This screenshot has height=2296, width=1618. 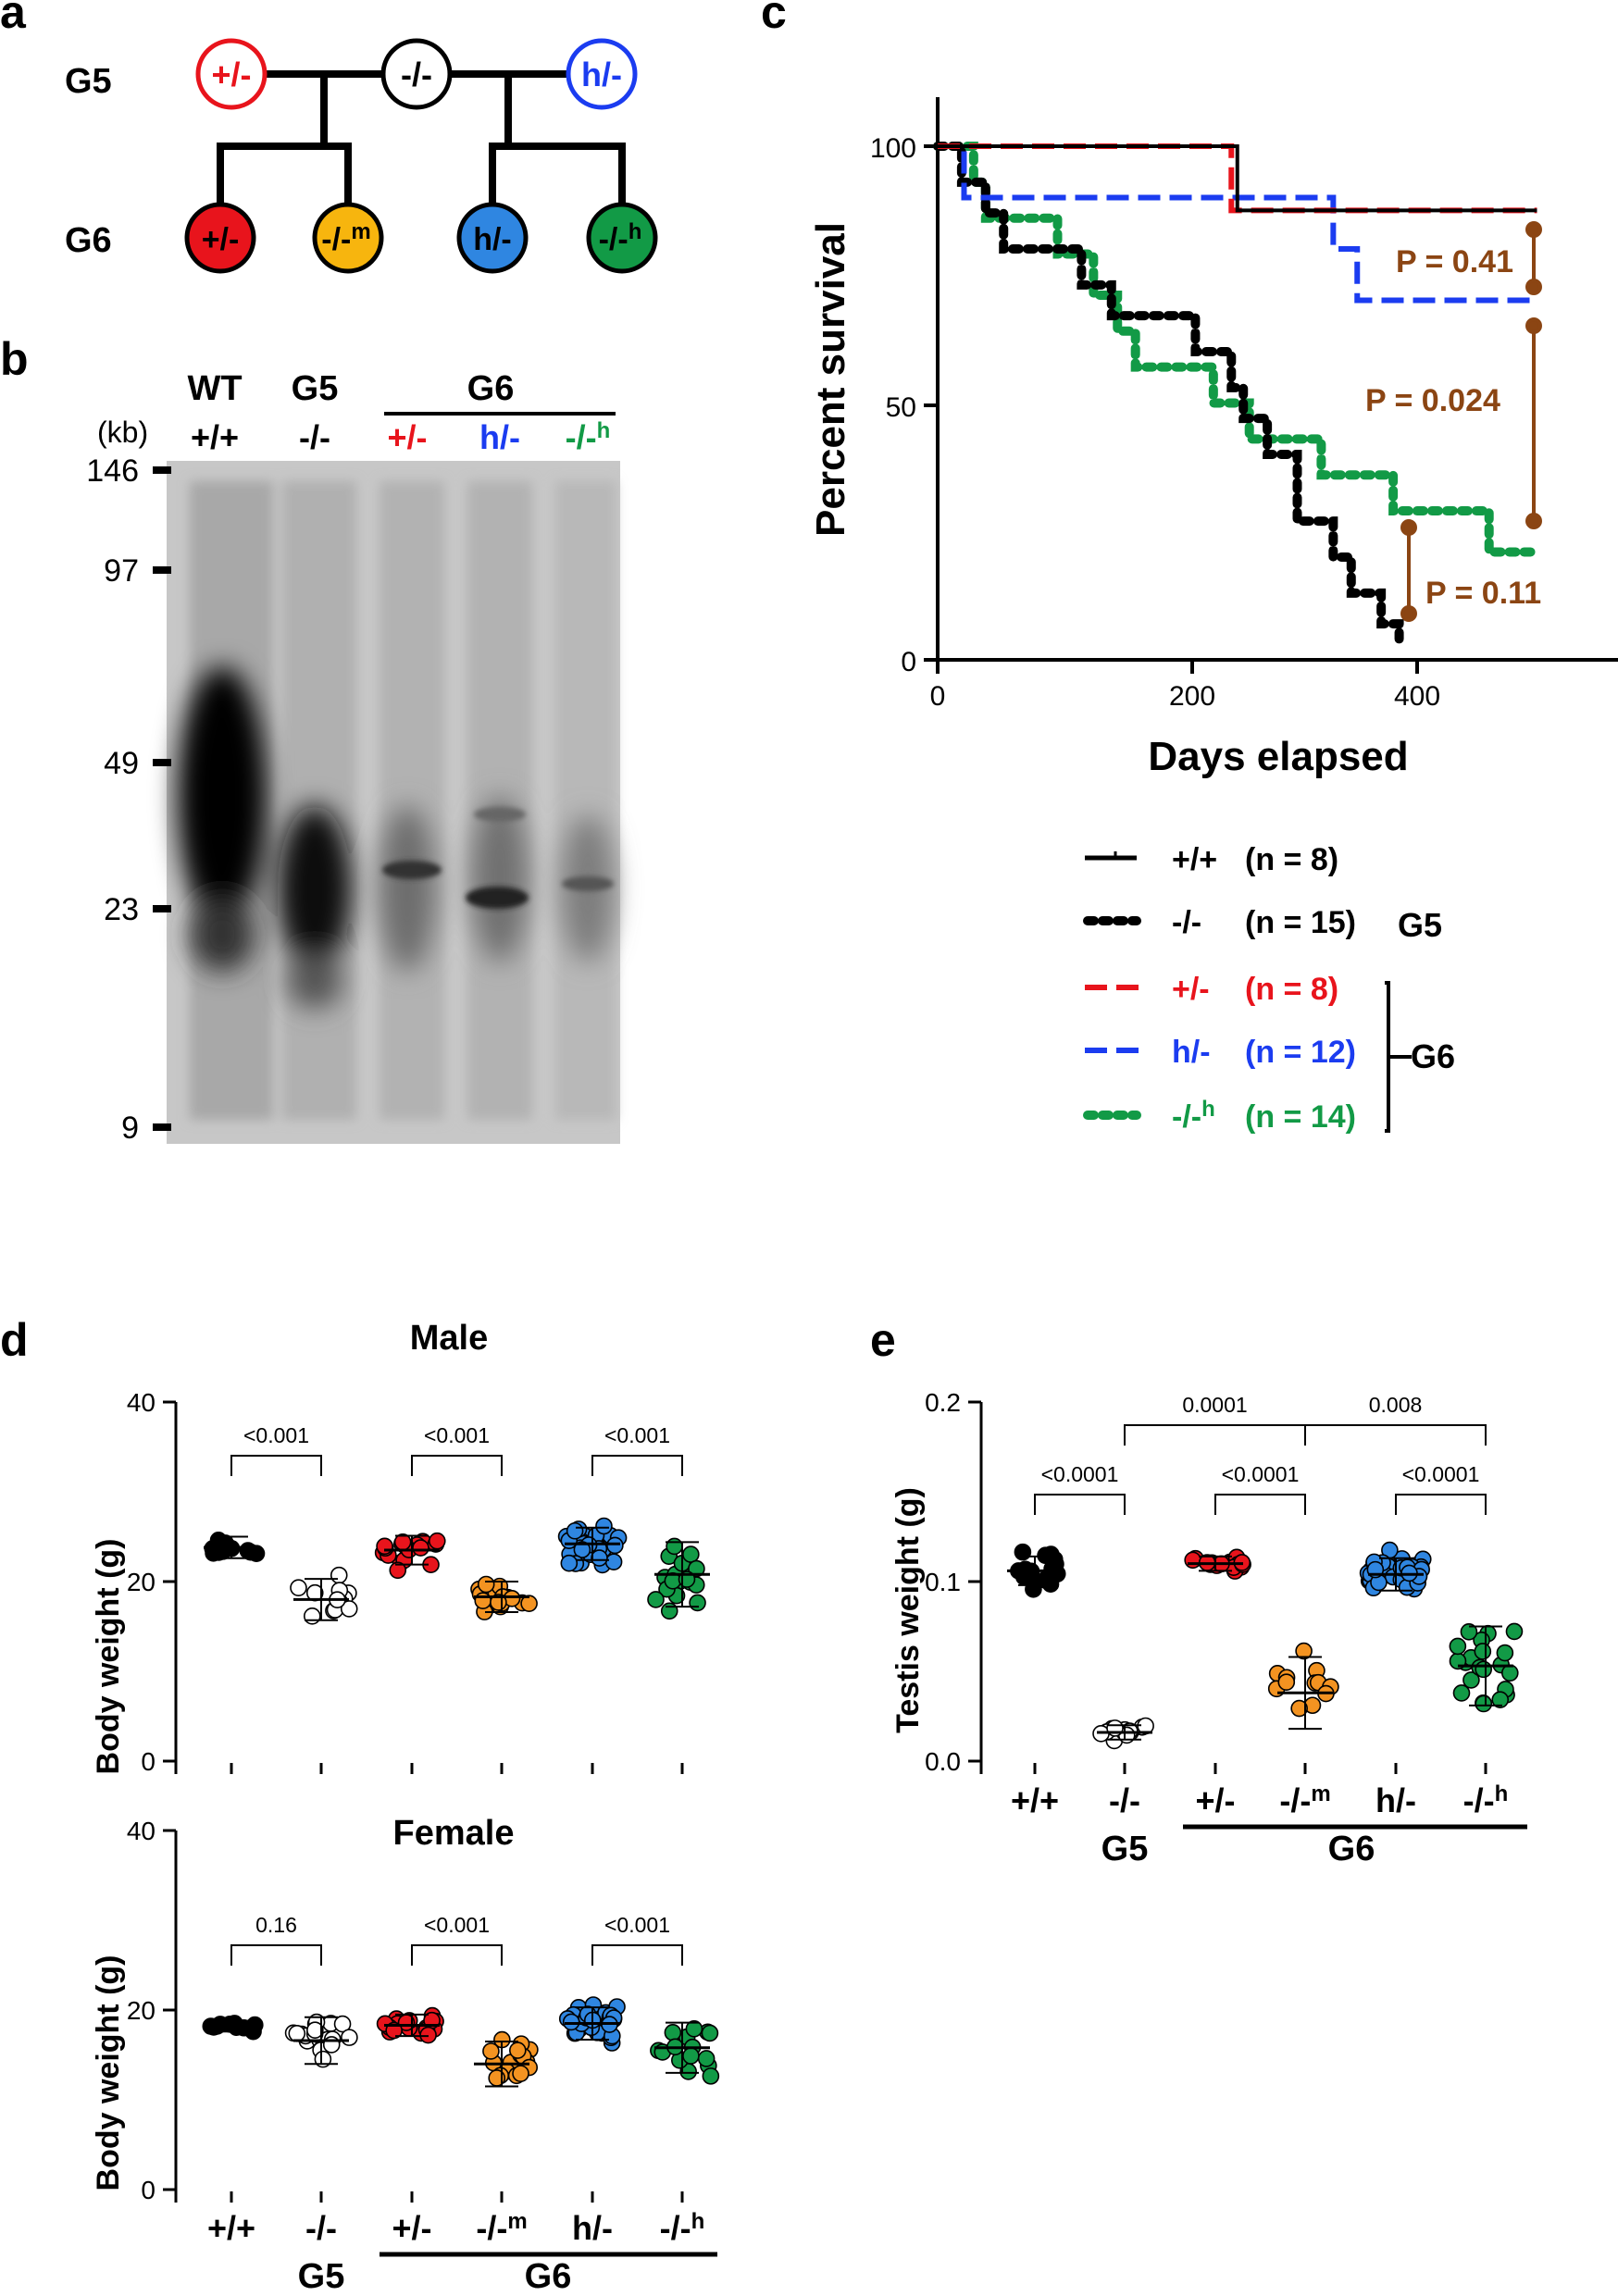 I want to click on p-value-label: 0.008, so click(x=1396, y=1405).